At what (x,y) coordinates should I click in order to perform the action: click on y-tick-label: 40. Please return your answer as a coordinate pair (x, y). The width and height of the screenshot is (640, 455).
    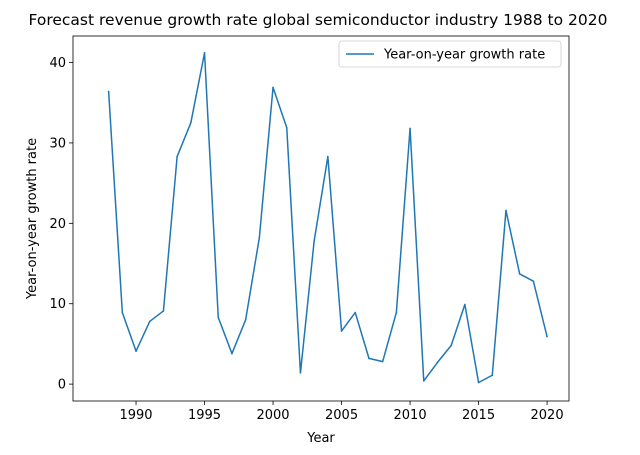
    Looking at the image, I should click on (57, 63).